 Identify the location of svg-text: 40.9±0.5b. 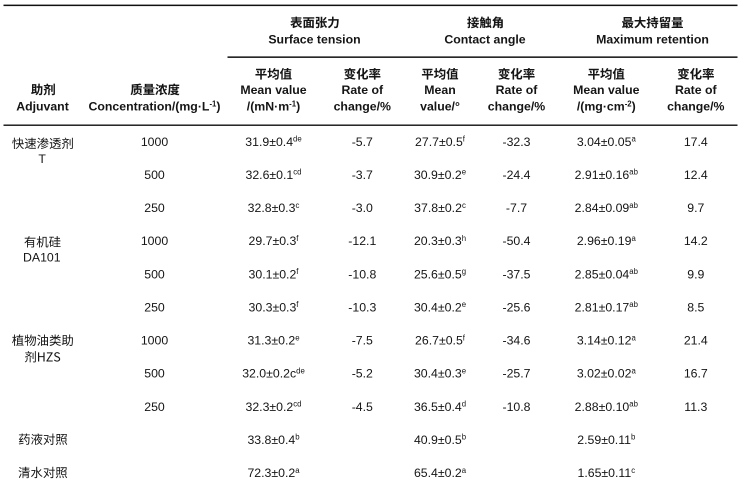
(440, 440).